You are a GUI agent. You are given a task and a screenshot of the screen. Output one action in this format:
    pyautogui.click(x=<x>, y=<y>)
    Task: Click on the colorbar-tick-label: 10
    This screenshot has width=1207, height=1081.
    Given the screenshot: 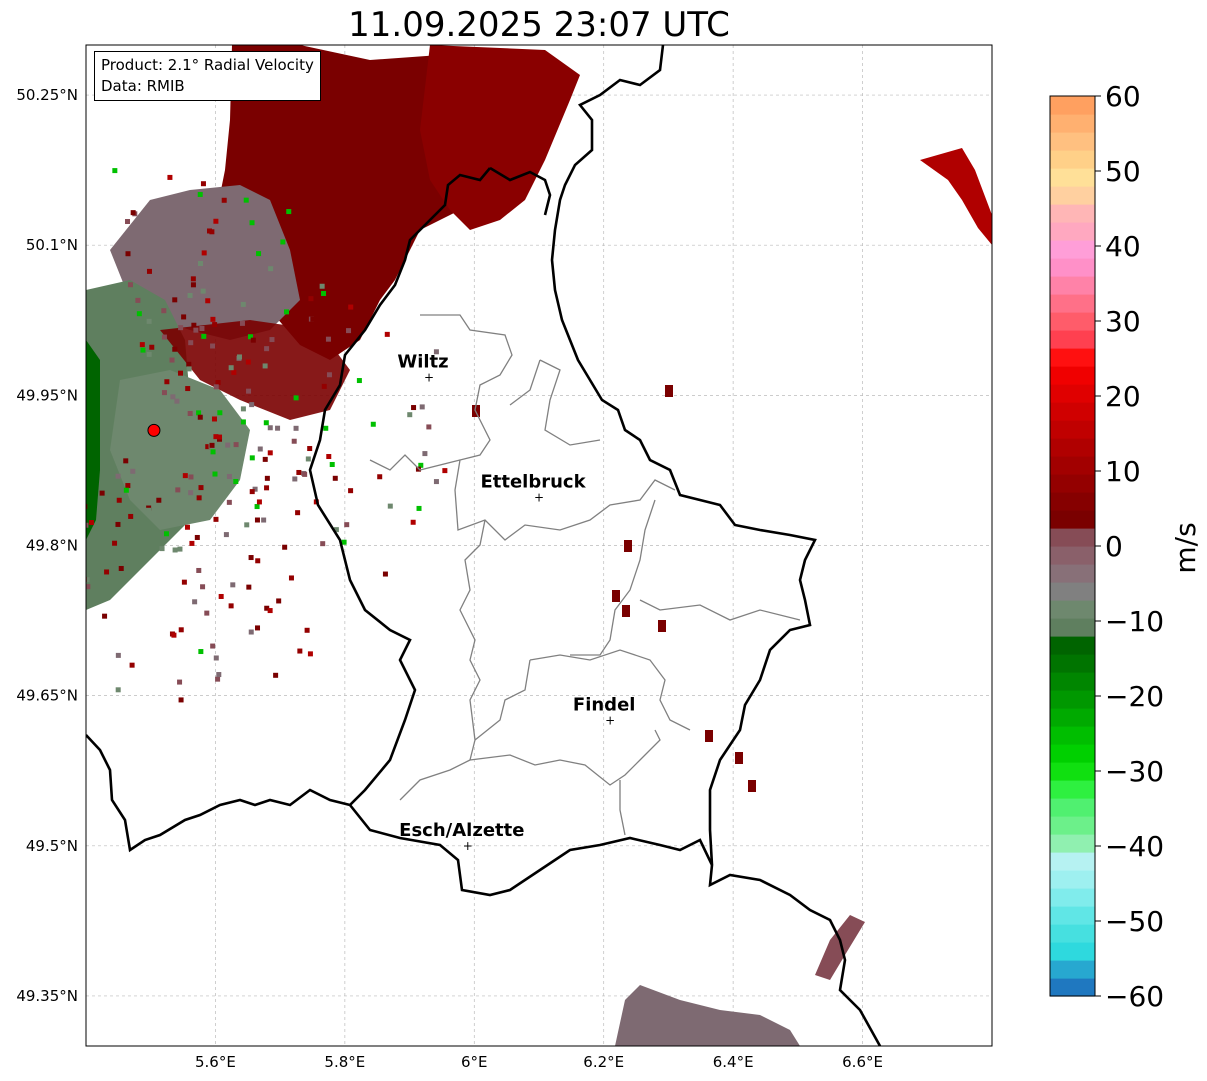 What is the action you would take?
    pyautogui.click(x=1123, y=471)
    